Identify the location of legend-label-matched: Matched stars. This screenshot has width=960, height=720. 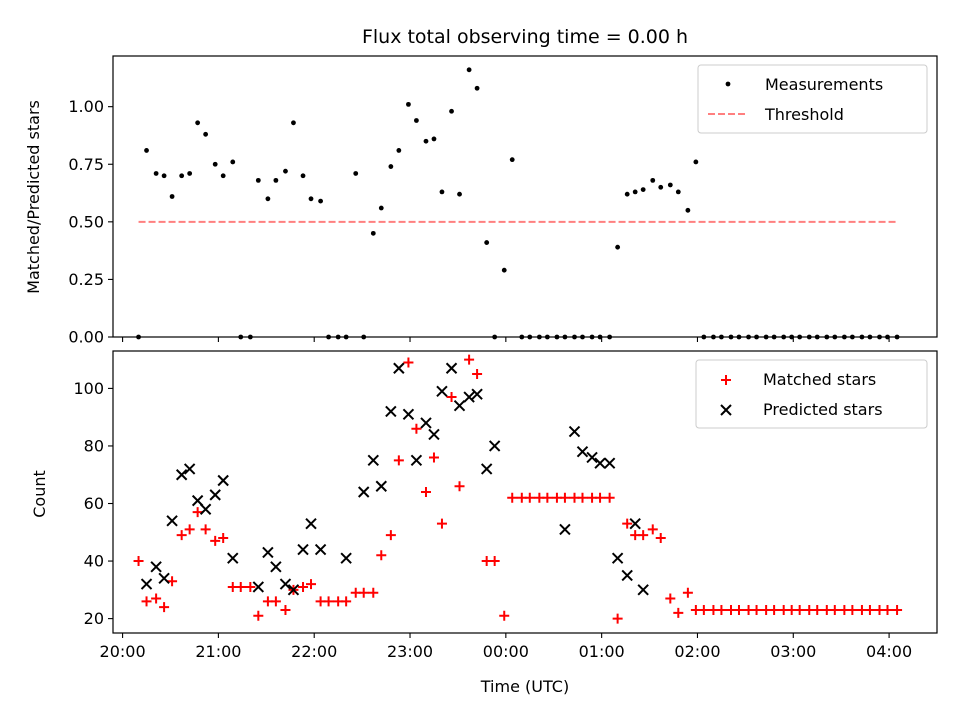
(819, 379).